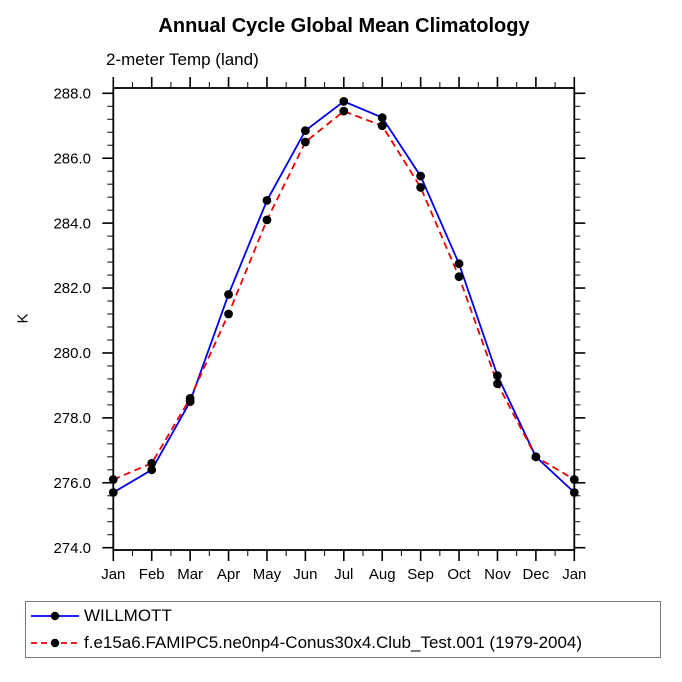 Image resolution: width=682 pixels, height=682 pixels. Describe the element at coordinates (72, 288) in the screenshot. I see `y-tick-label: 282.0` at that location.